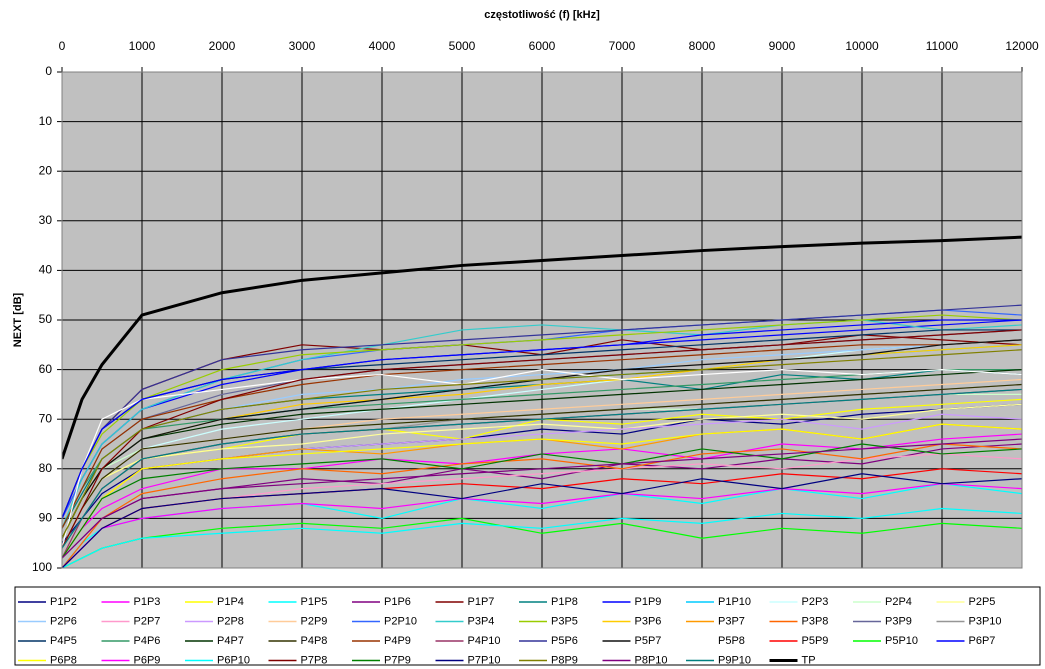  What do you see at coordinates (648, 602) in the screenshot?
I see `legend-label: P1P9` at bounding box center [648, 602].